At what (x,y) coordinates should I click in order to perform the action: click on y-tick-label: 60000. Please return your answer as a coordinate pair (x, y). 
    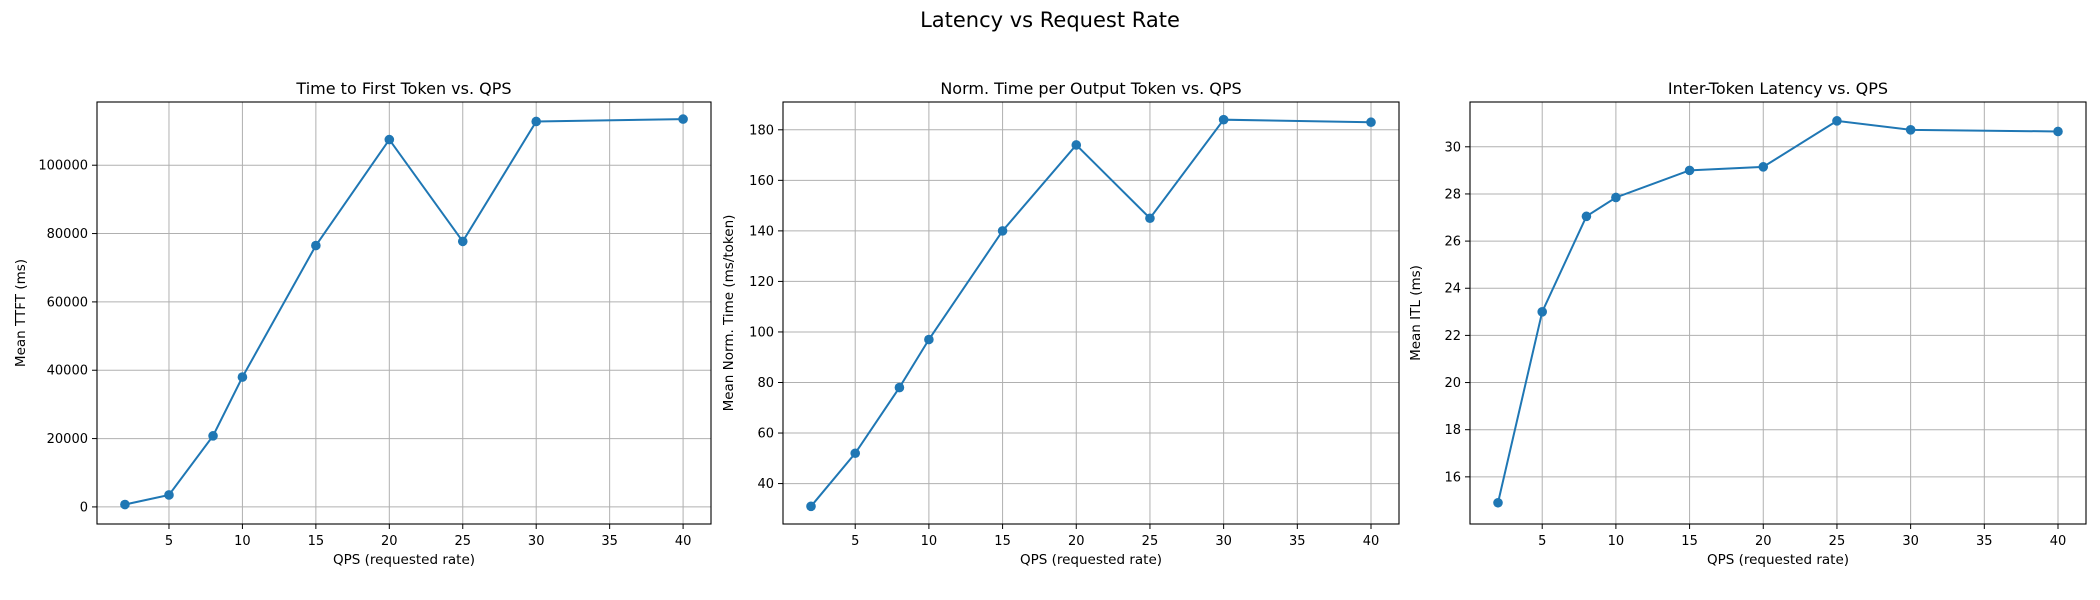
    Looking at the image, I should click on (67, 302).